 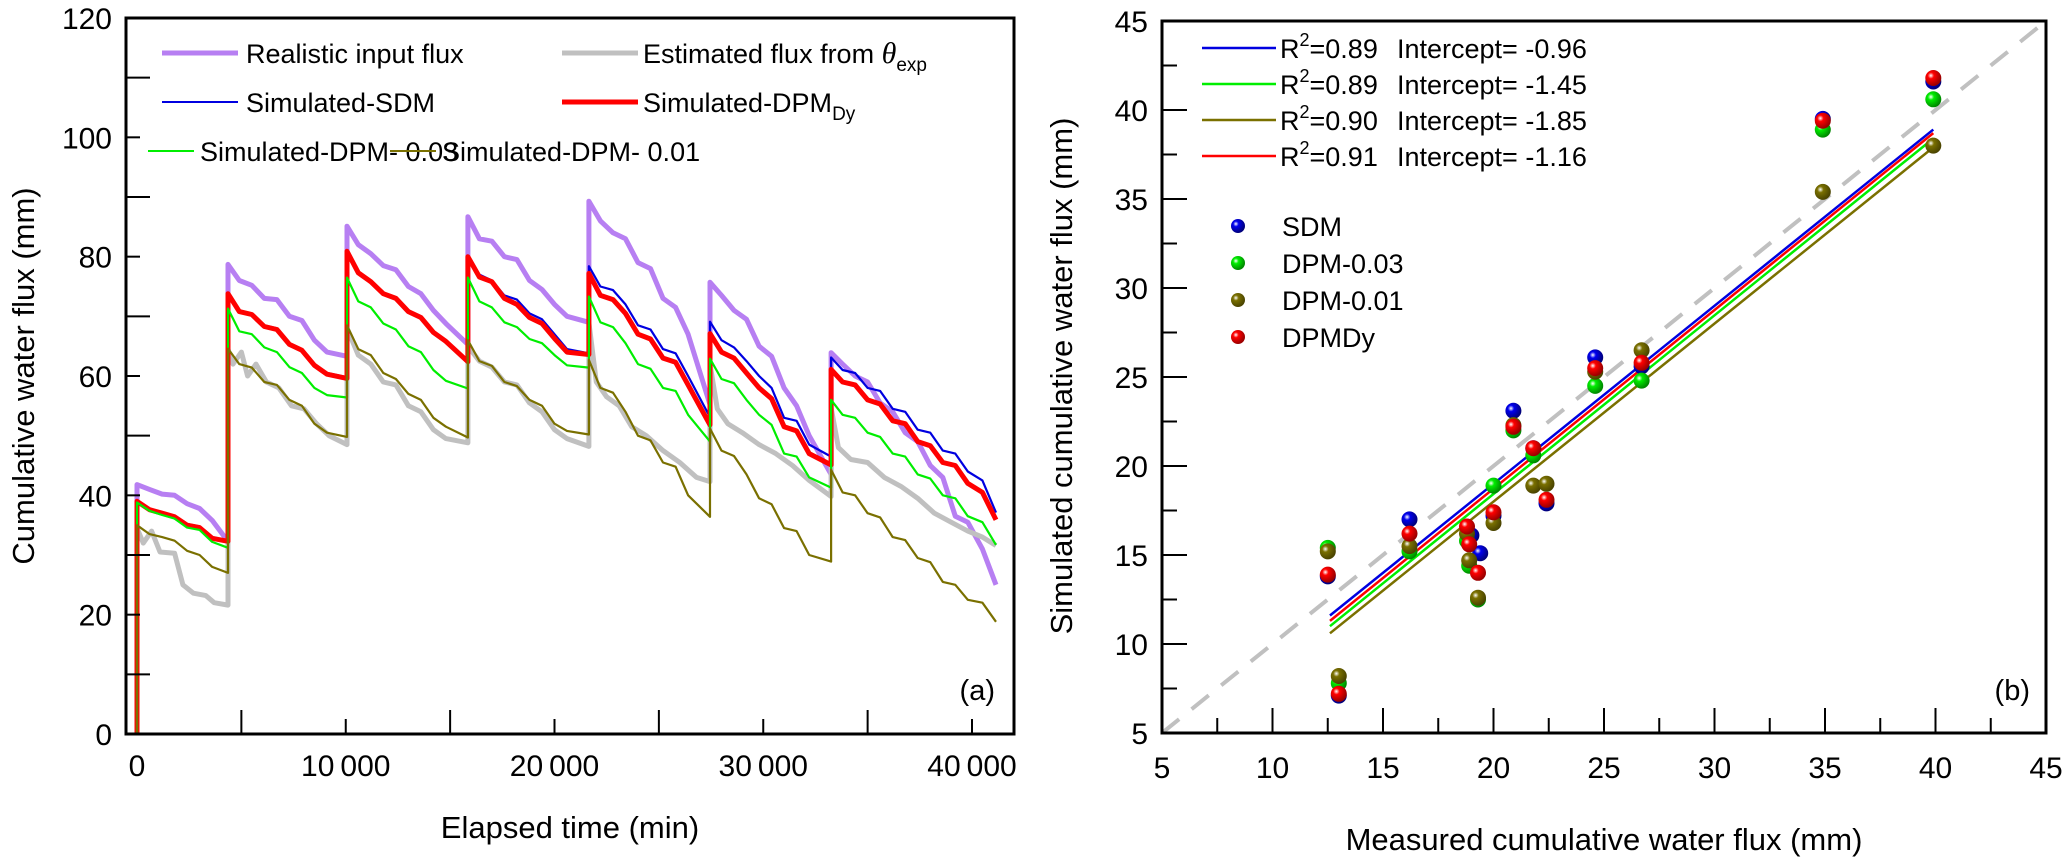 I want to click on legend-item-dpm-001: Simulated-DPM- 0.01, so click(x=545, y=152).